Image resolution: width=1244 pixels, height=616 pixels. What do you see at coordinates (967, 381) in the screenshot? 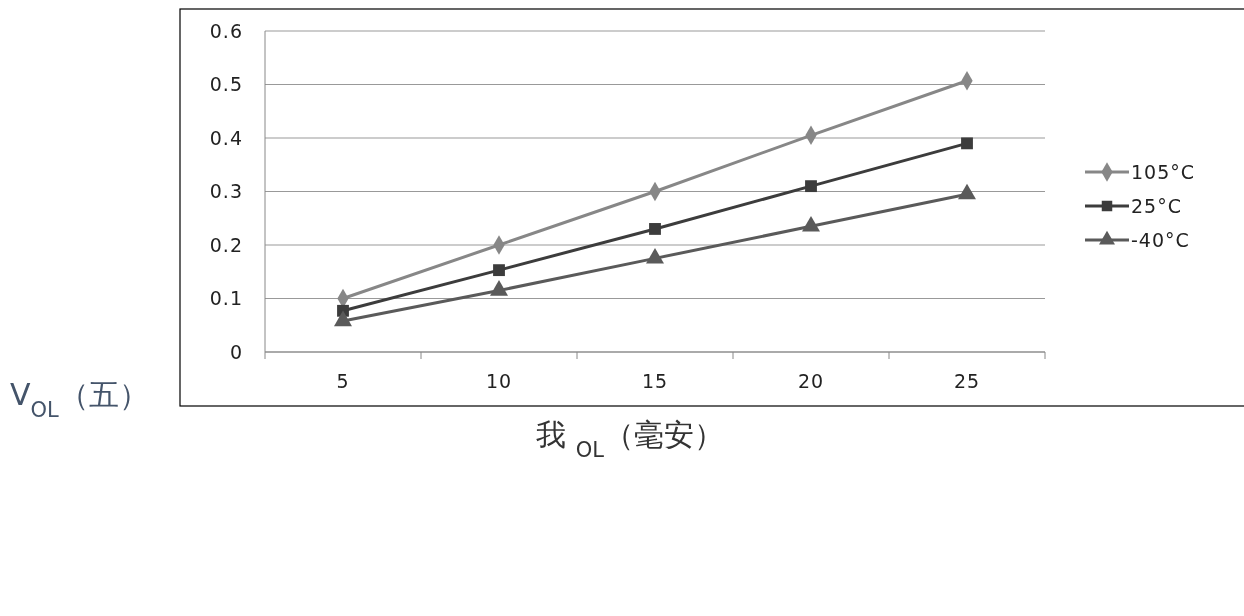
I see `x-tick-label: 25` at bounding box center [967, 381].